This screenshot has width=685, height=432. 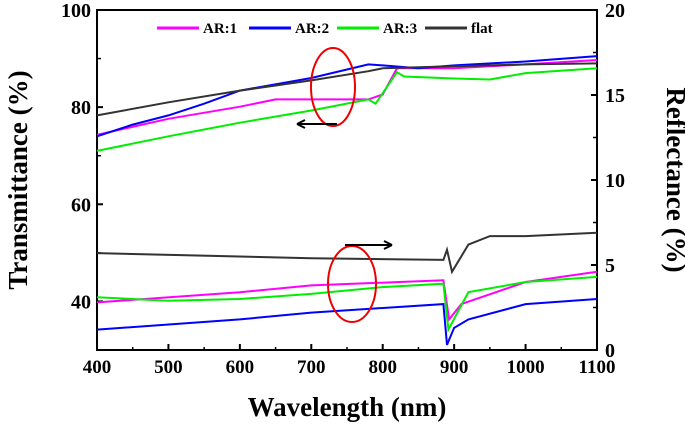 I want to click on transmittance-line-flat, so click(x=347, y=89).